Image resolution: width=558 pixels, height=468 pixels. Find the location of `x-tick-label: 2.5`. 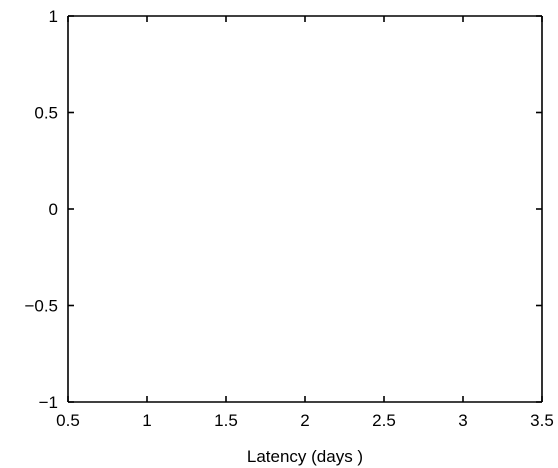

x-tick-label: 2.5 is located at coordinates (384, 420).